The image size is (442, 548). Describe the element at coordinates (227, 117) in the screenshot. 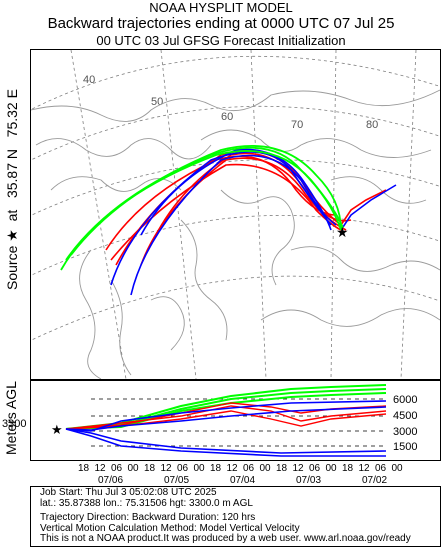

I see `grid-label-60: 60` at that location.